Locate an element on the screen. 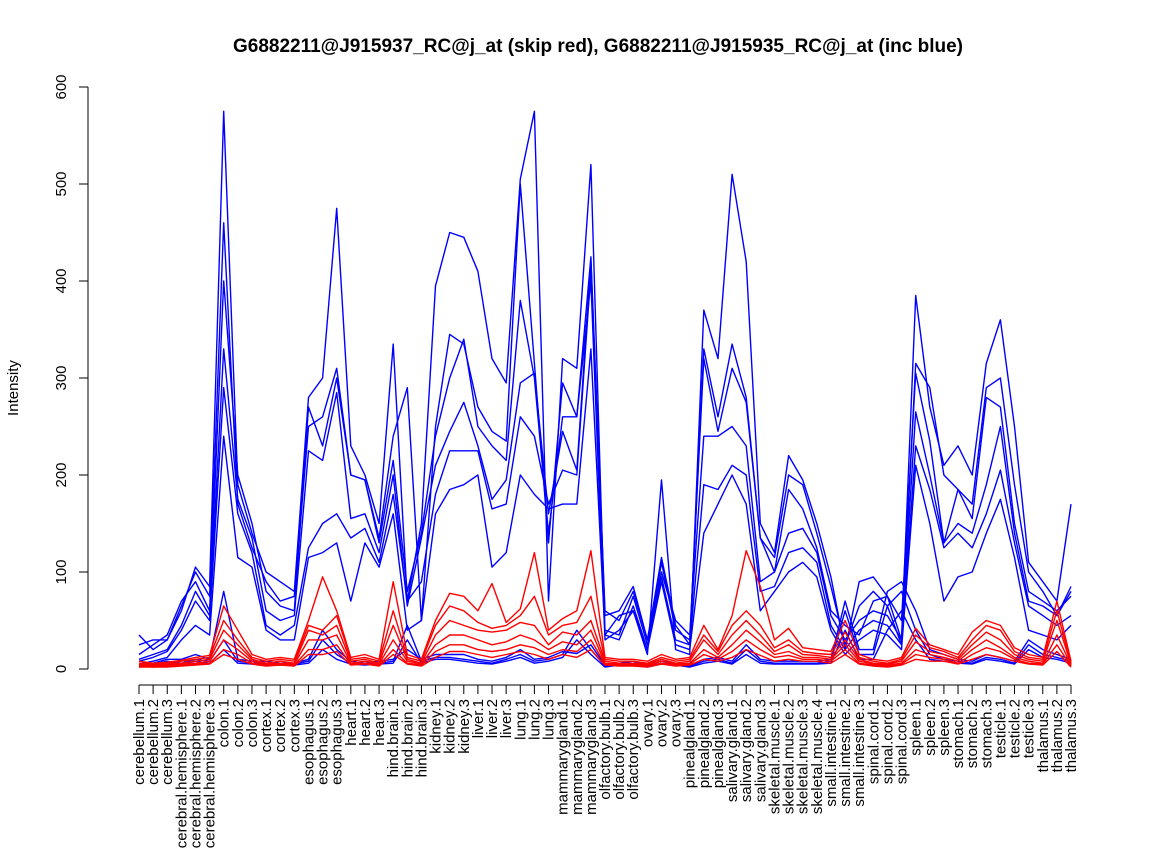  x-tick-label: cortex.3 is located at coordinates (294, 725).